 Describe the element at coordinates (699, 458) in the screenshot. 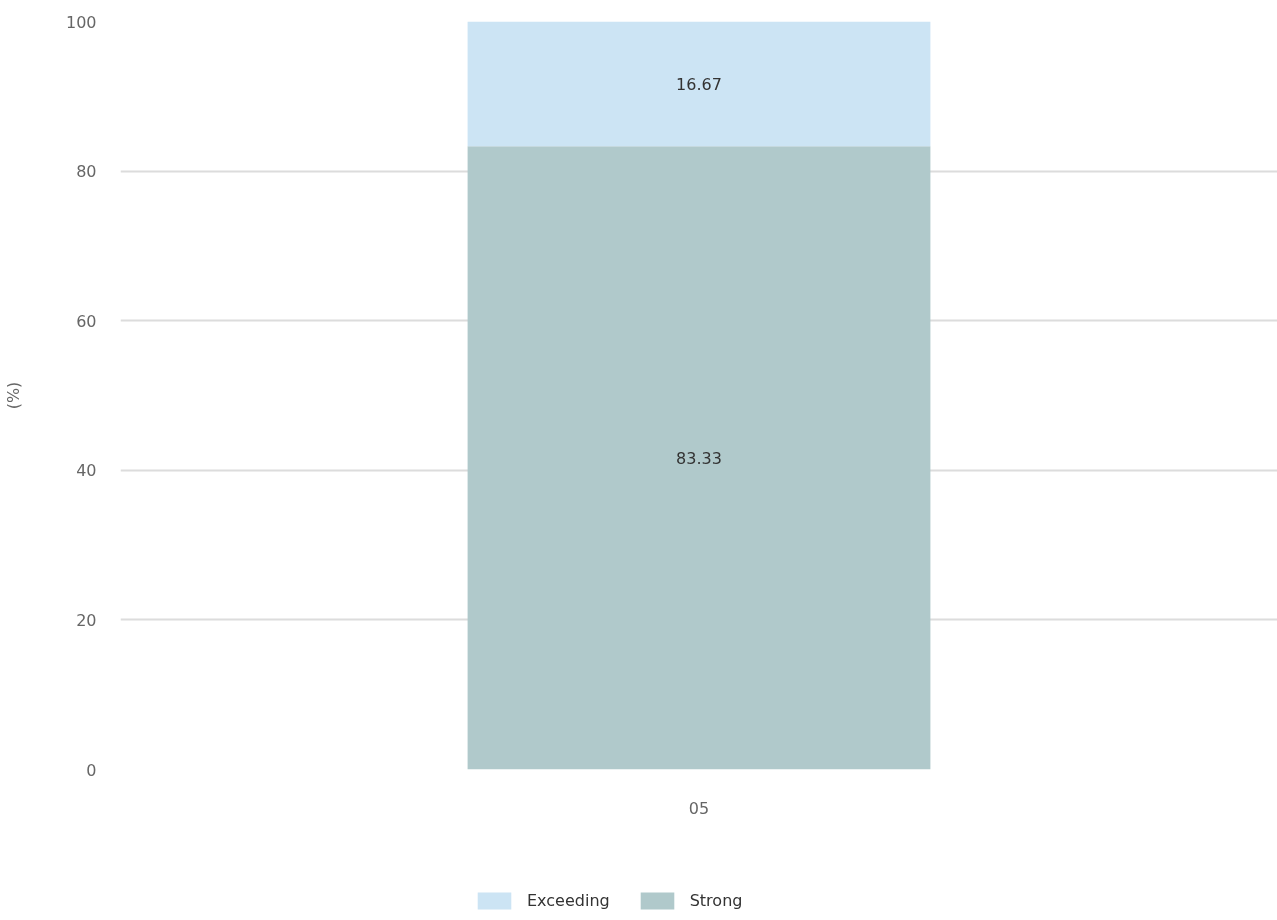

I see `data-label: 83.33` at that location.